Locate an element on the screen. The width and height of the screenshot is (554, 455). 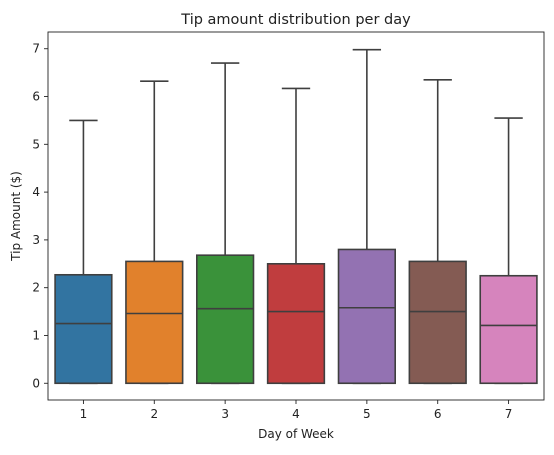
y-tick-label-2: 2 is located at coordinates (36, 288).